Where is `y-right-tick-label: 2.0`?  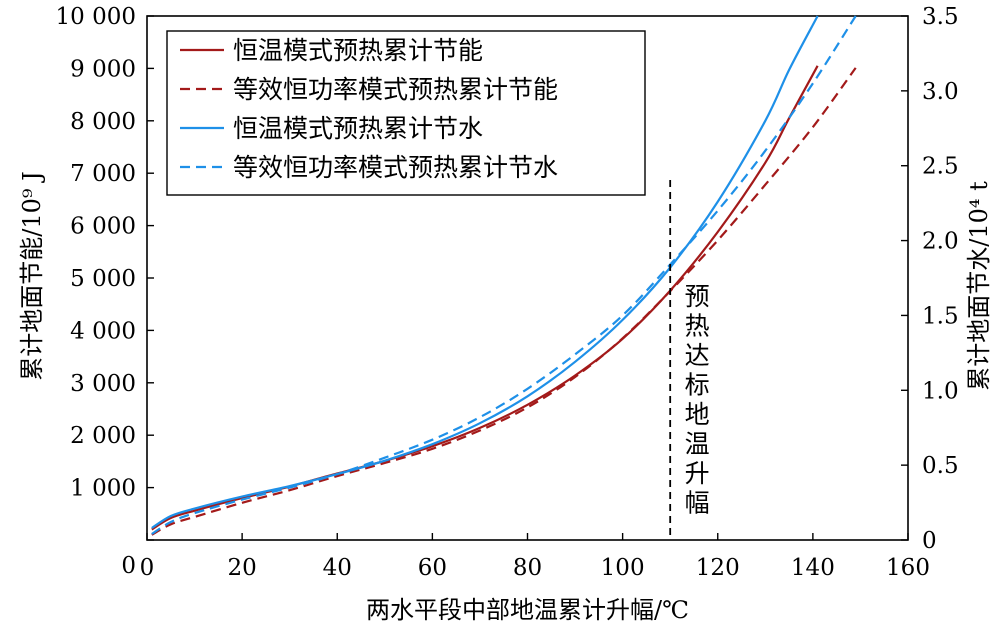 y-right-tick-label: 2.0 is located at coordinates (940, 242).